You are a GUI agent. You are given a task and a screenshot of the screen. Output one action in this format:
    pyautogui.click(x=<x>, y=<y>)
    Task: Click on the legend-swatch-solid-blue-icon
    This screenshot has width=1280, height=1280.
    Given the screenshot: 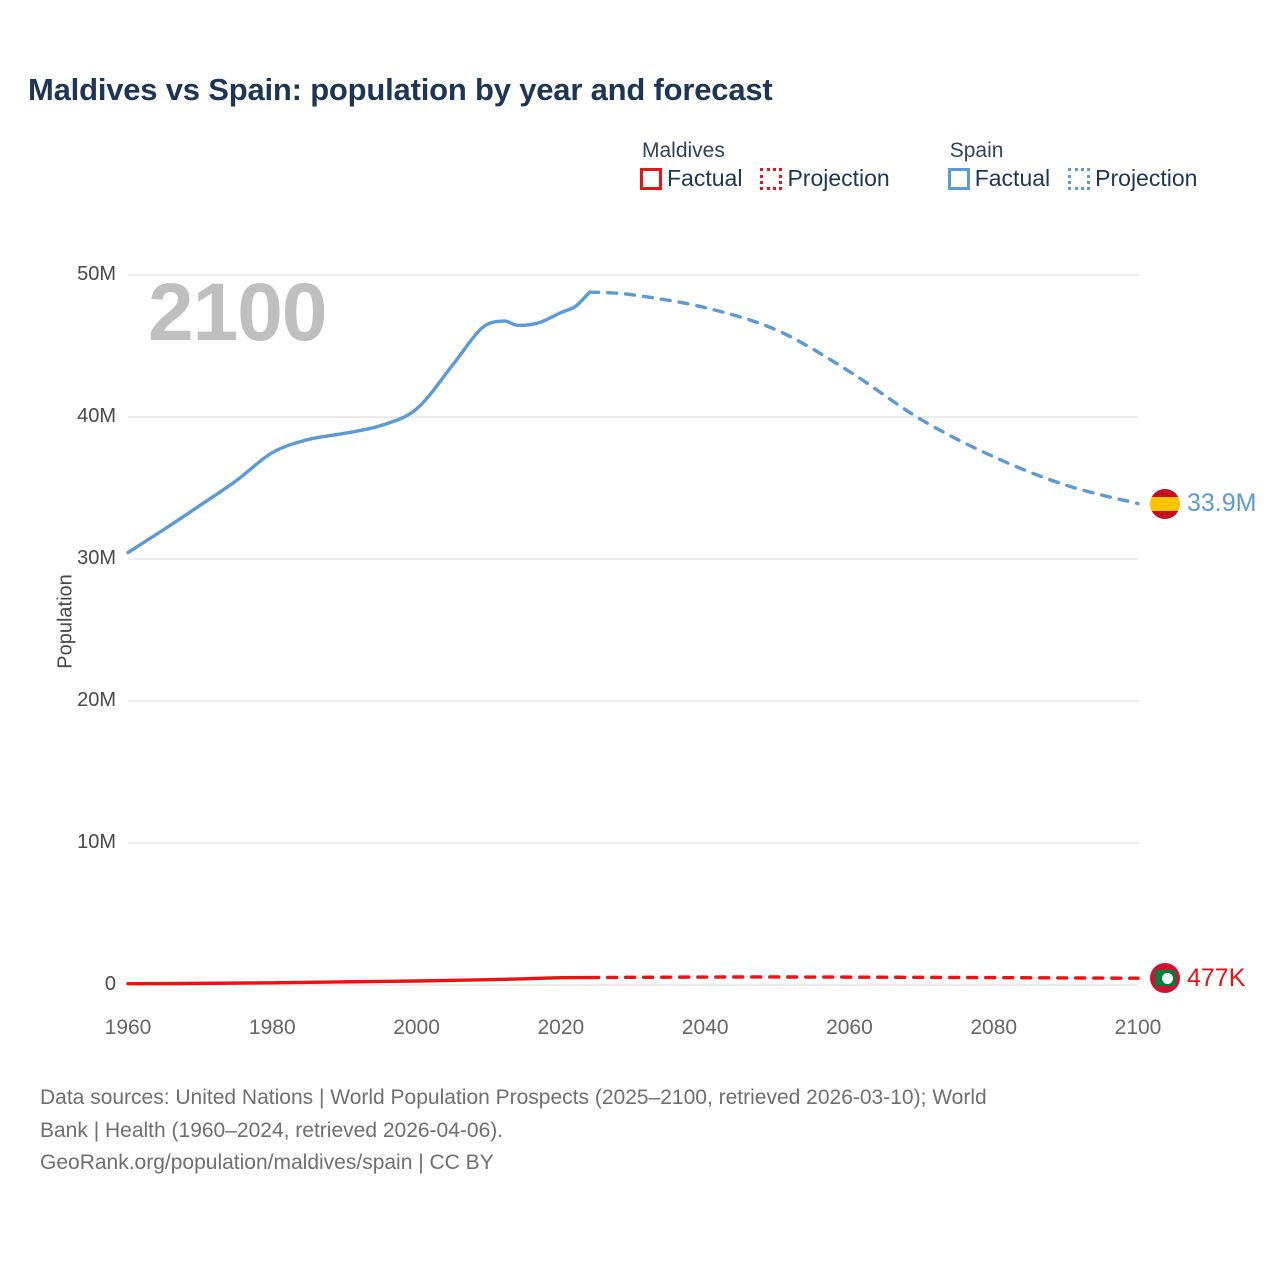 What is the action you would take?
    pyautogui.click(x=958, y=178)
    